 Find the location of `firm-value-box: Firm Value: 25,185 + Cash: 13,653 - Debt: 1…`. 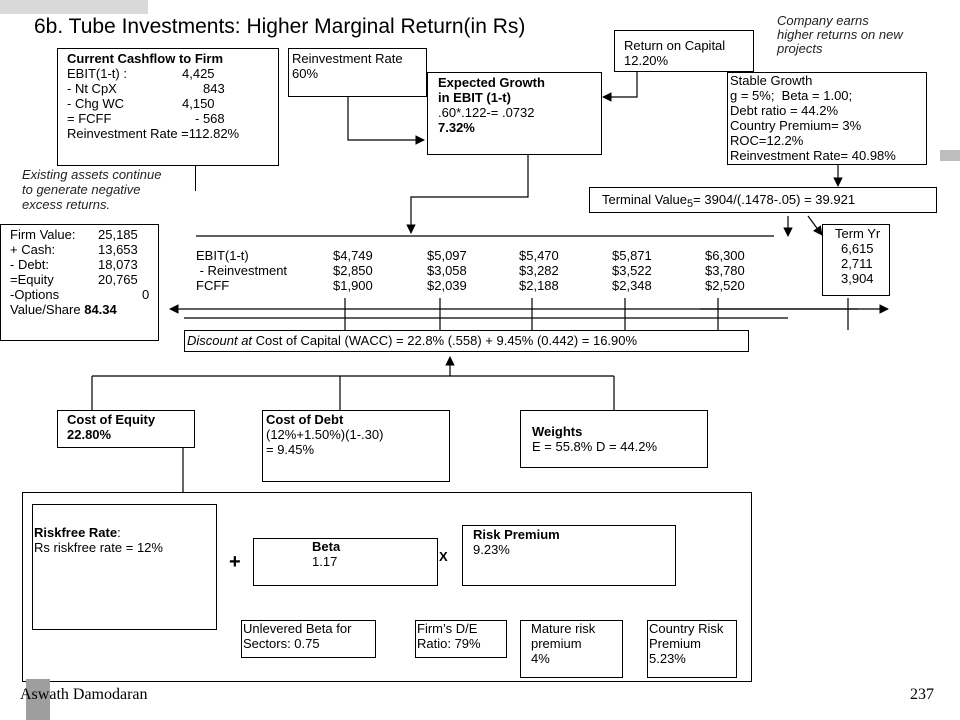

firm-value-box: Firm Value: 25,185 + Cash: 13,653 - Debt: 1… is located at coordinates (79, 282).